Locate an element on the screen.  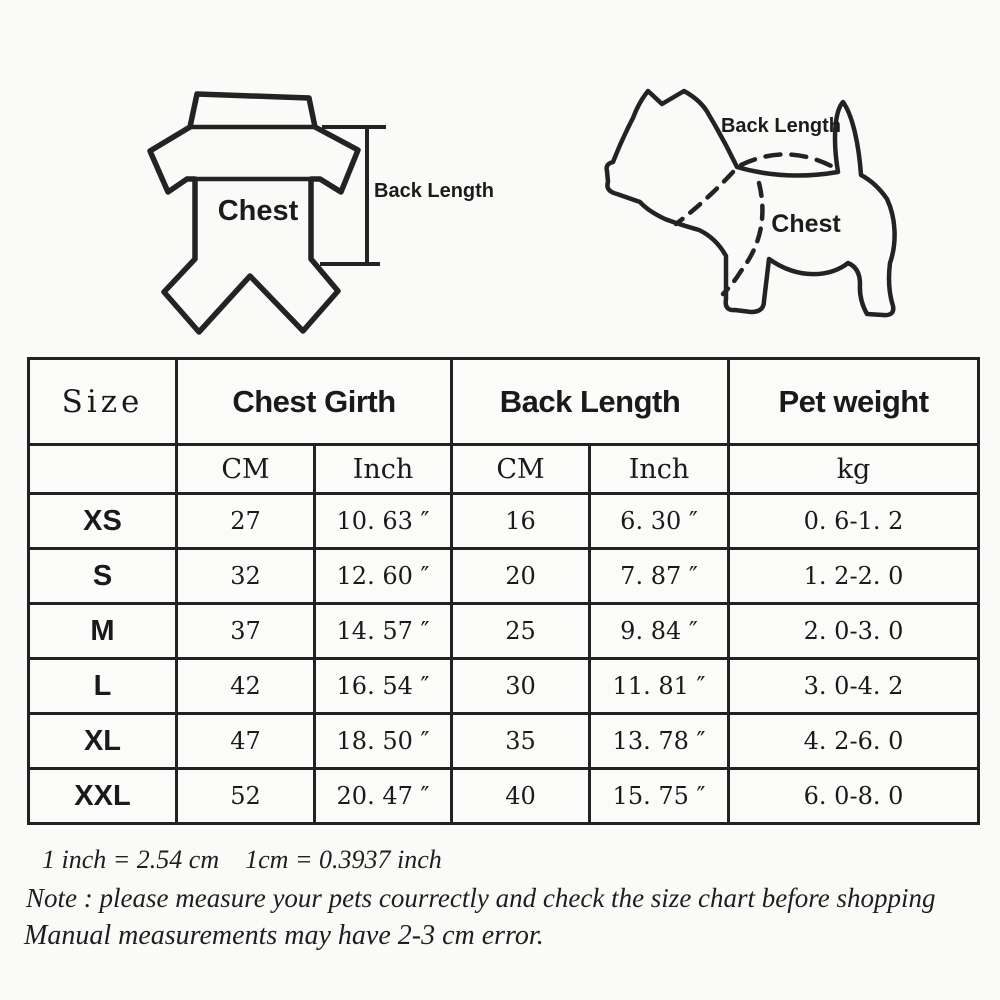
cell-back-inch: 13. 78 ″ is located at coordinates (659, 741).